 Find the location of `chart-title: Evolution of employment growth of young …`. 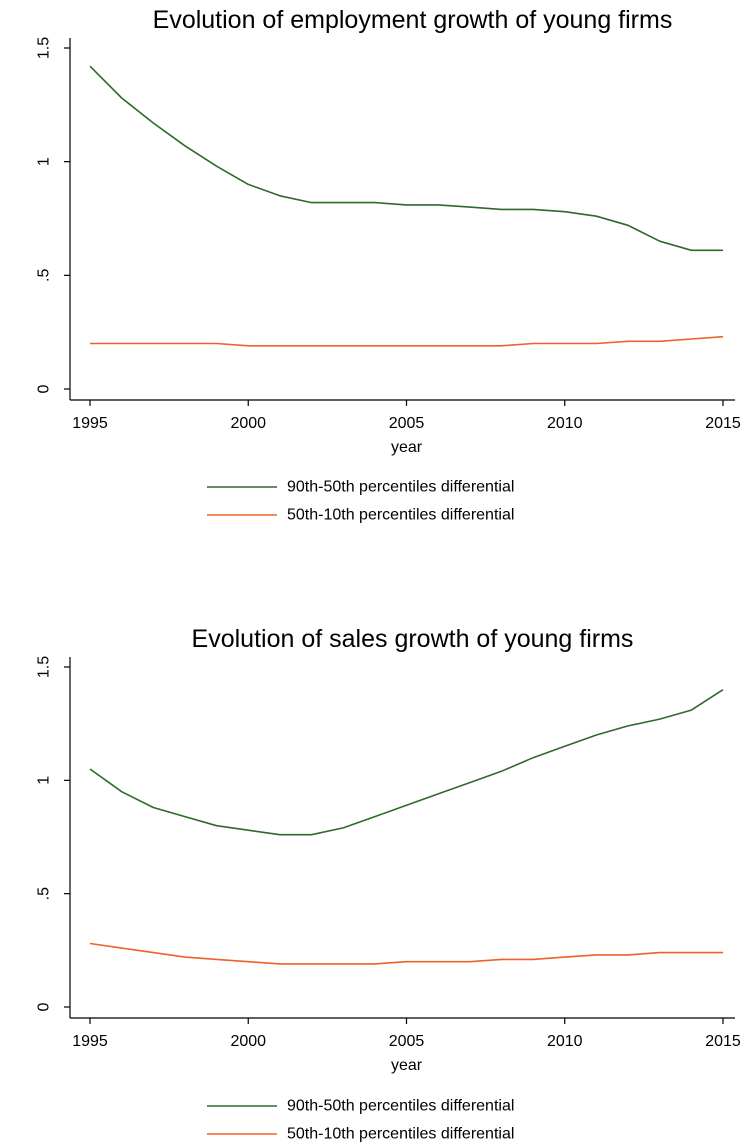

chart-title: Evolution of employment growth of young … is located at coordinates (413, 20).